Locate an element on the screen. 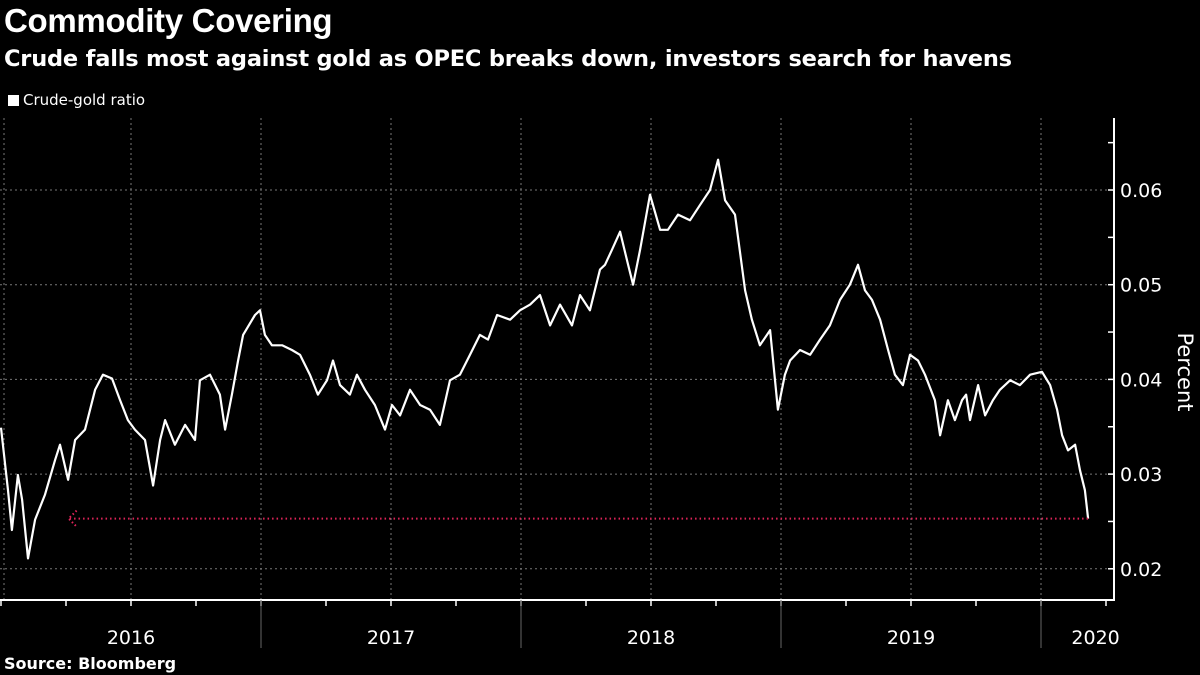 The height and width of the screenshot is (675, 1200). x-tick-label: 2018 is located at coordinates (651, 638).